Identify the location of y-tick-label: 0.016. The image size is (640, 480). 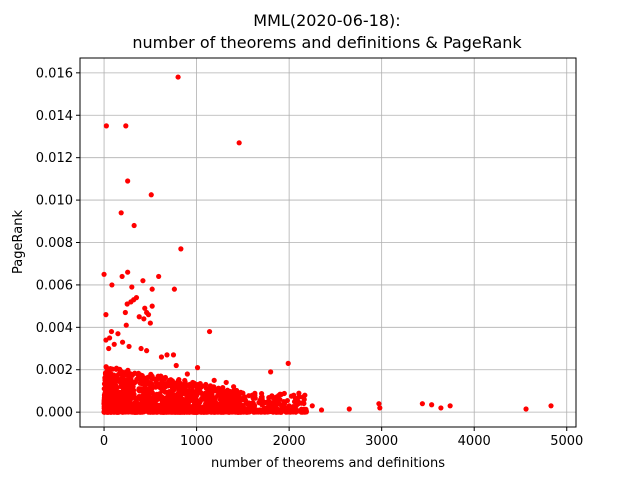
(54, 73).